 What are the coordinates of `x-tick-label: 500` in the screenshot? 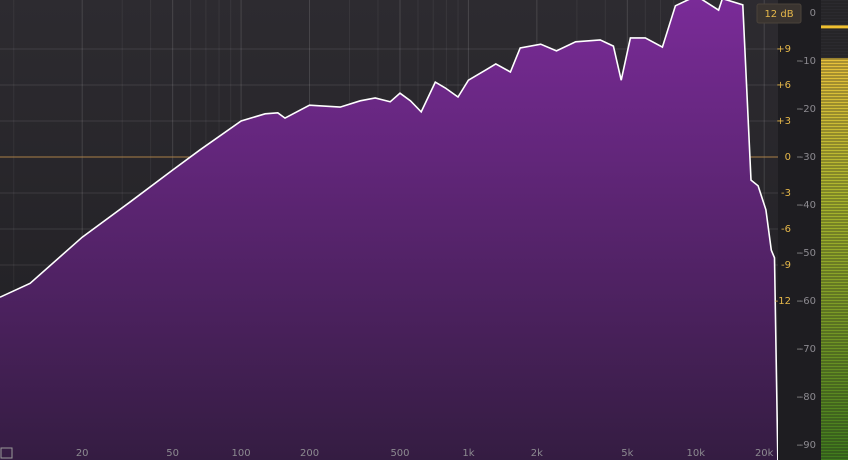 It's located at (399, 453).